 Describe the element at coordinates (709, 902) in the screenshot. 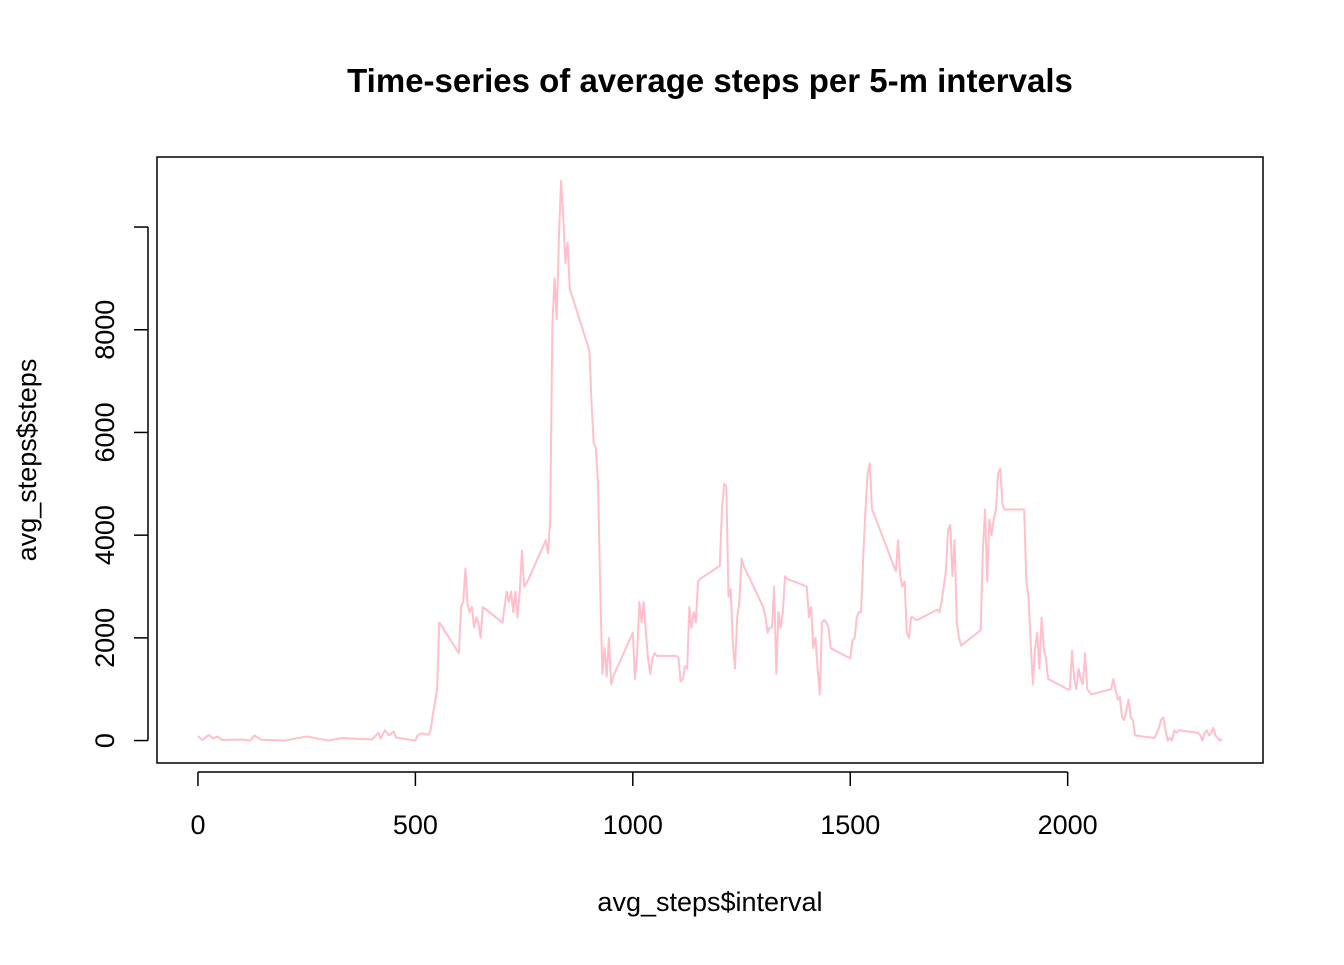

I see `x-axis-label: avg_steps$interval` at that location.